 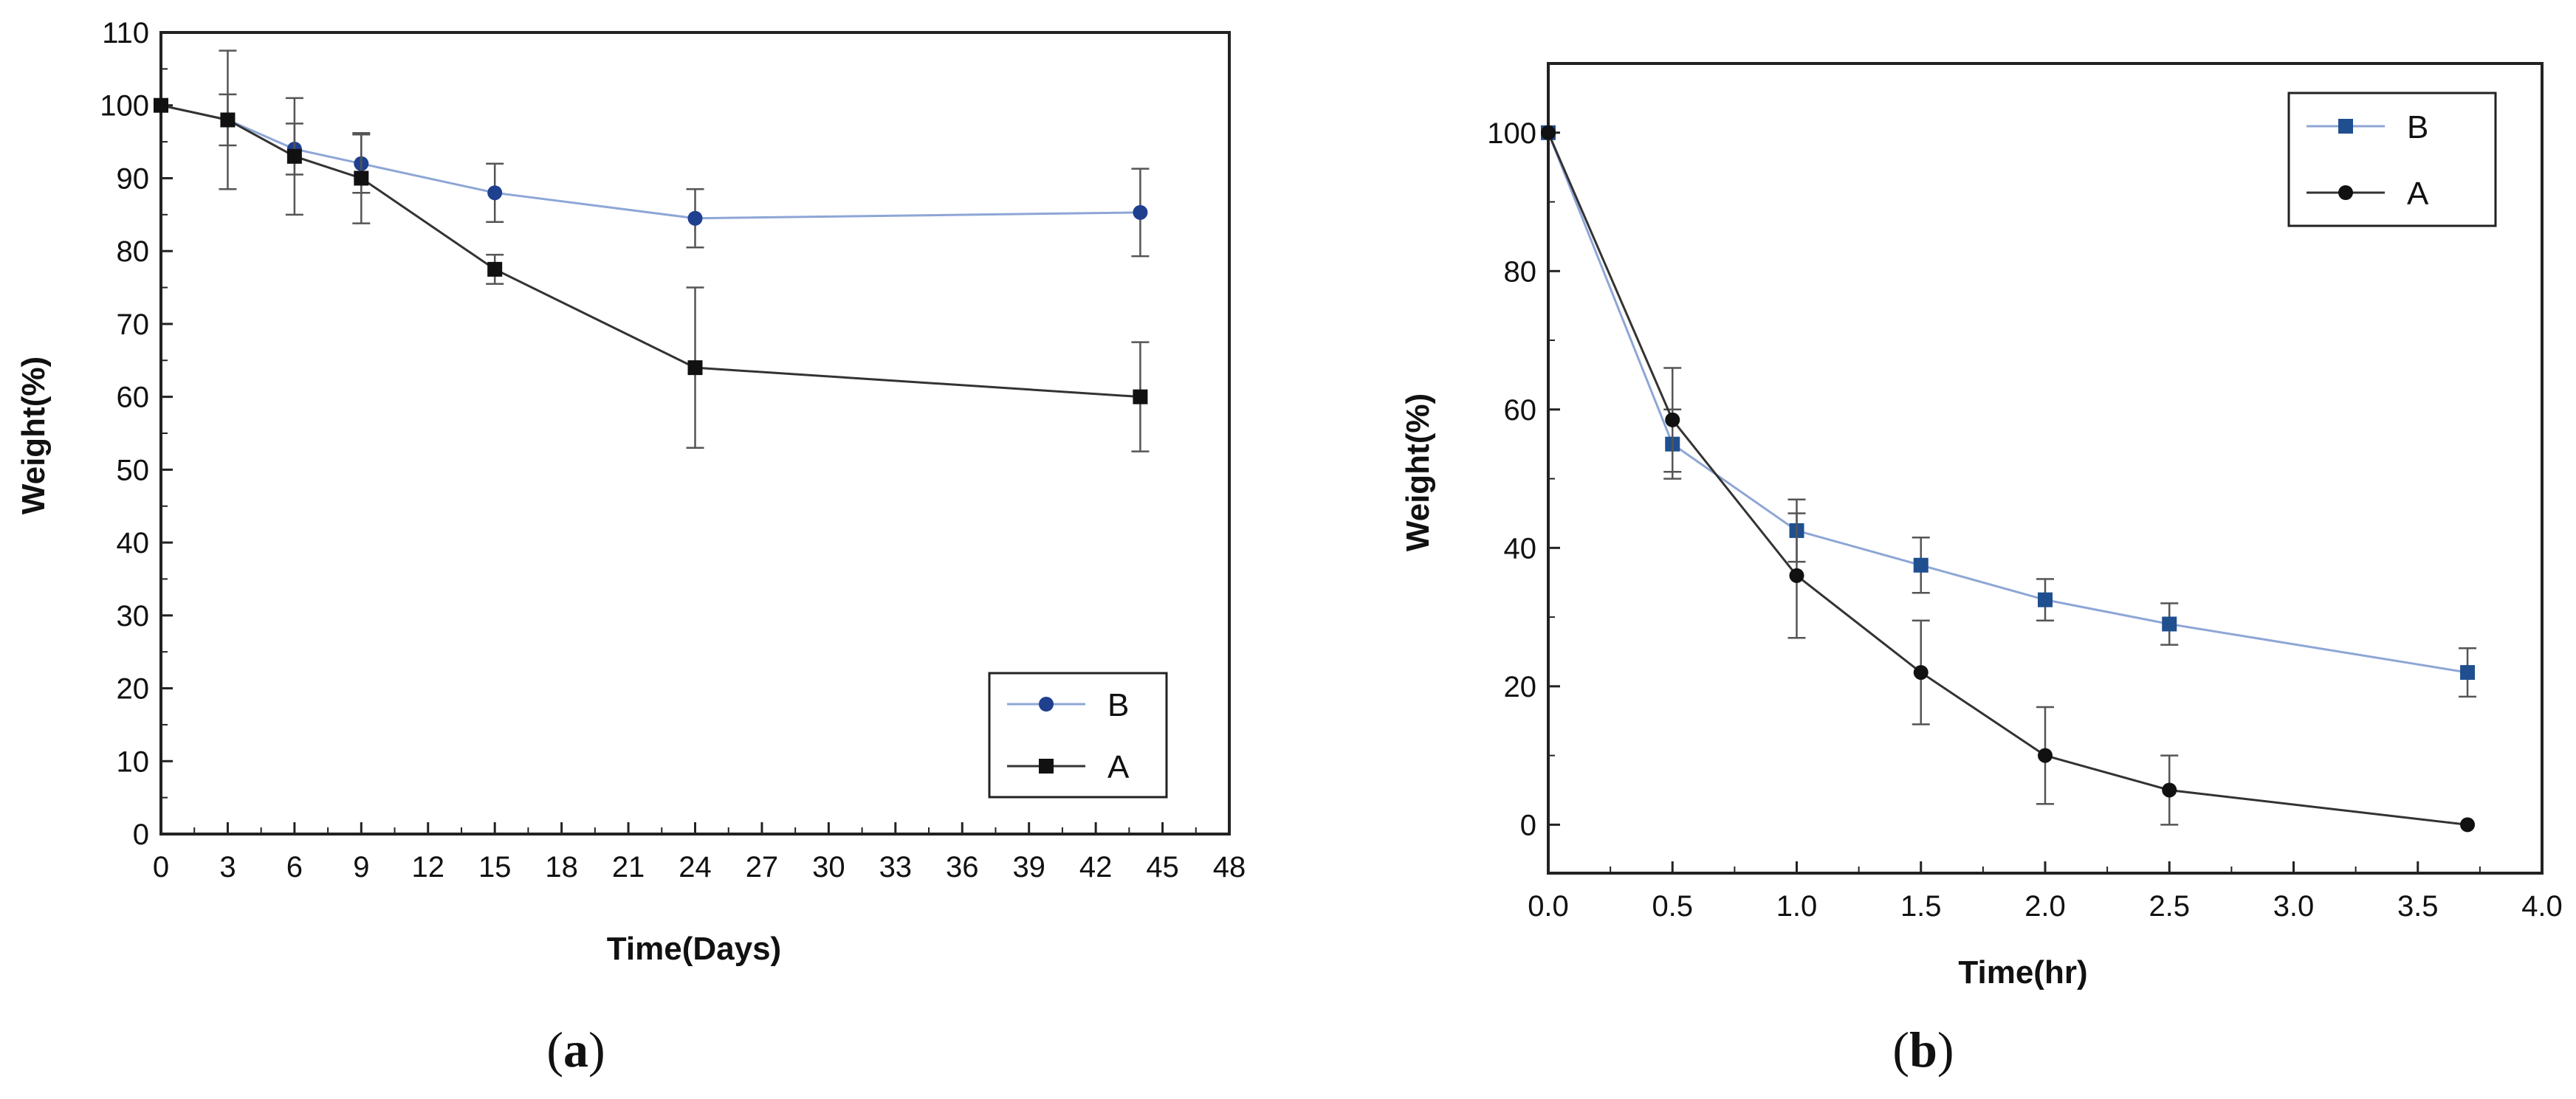 I want to click on x-axis-title: Time(Days), so click(x=694, y=949).